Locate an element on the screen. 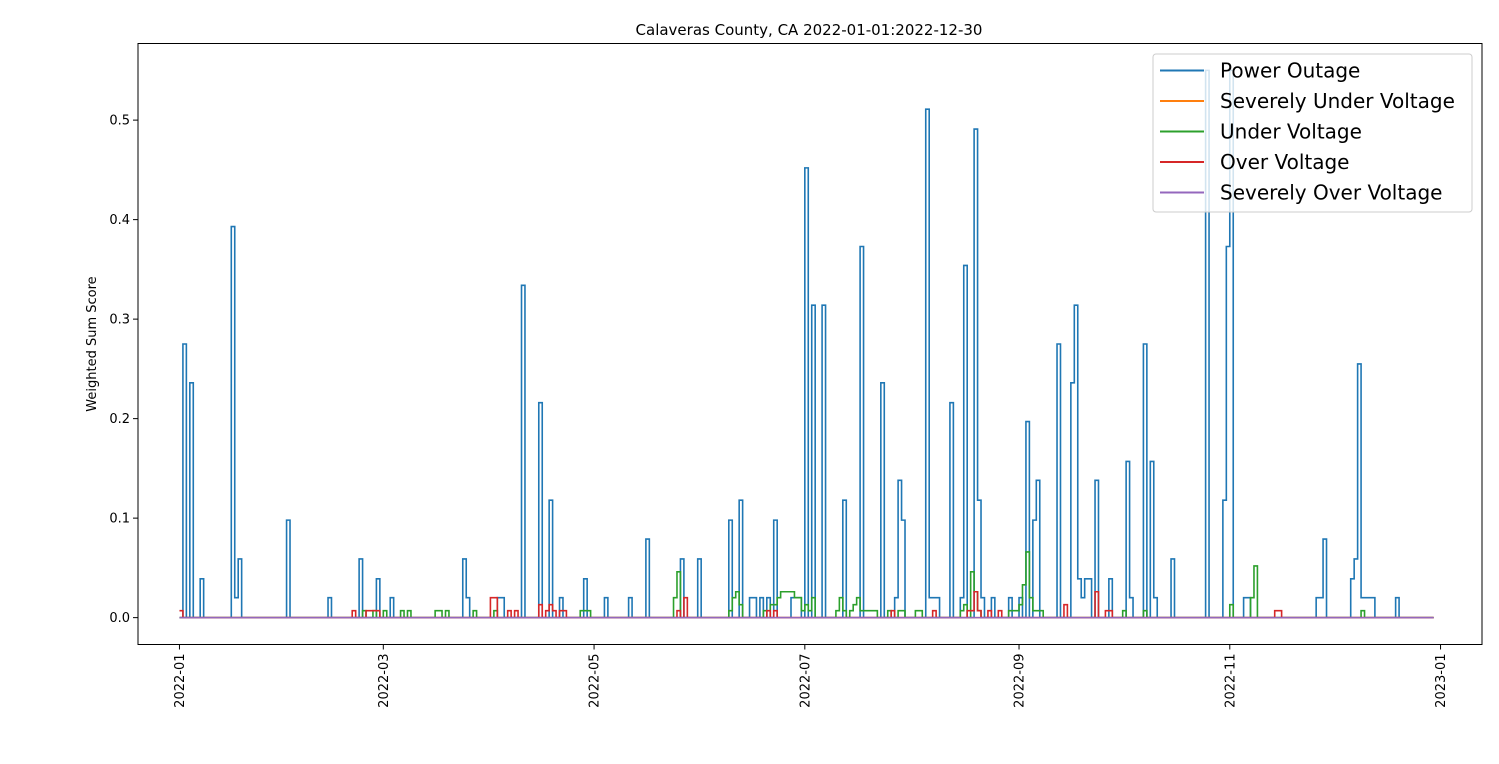 This screenshot has height=764, width=1499. x-tick-label: 2022-07 is located at coordinates (805, 681).